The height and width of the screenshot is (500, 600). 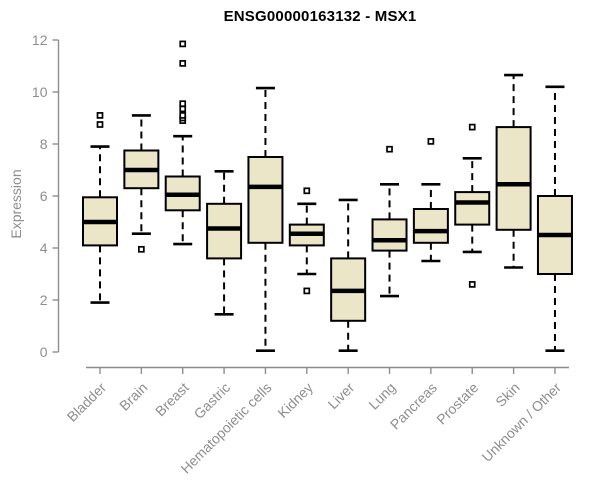 What do you see at coordinates (507, 394) in the screenshot?
I see `x-tick-label: Skin` at bounding box center [507, 394].